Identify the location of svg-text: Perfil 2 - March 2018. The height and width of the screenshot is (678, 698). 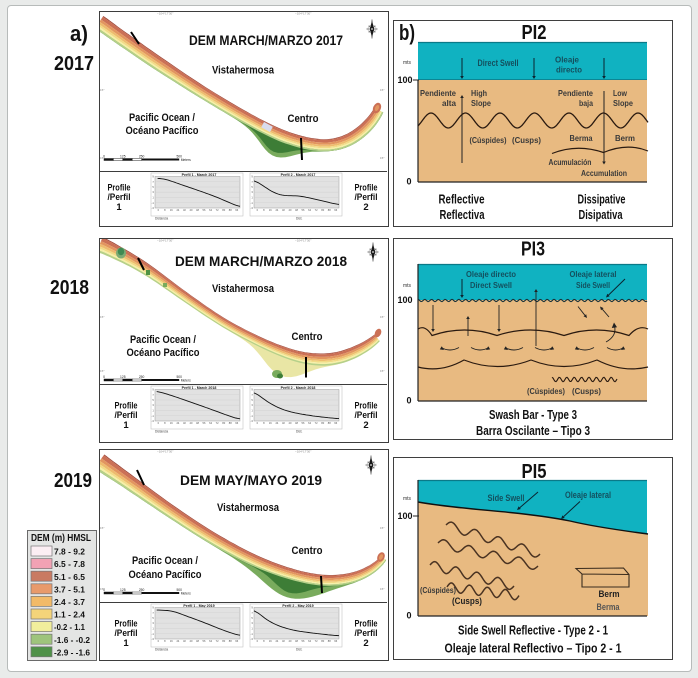
(298, 388).